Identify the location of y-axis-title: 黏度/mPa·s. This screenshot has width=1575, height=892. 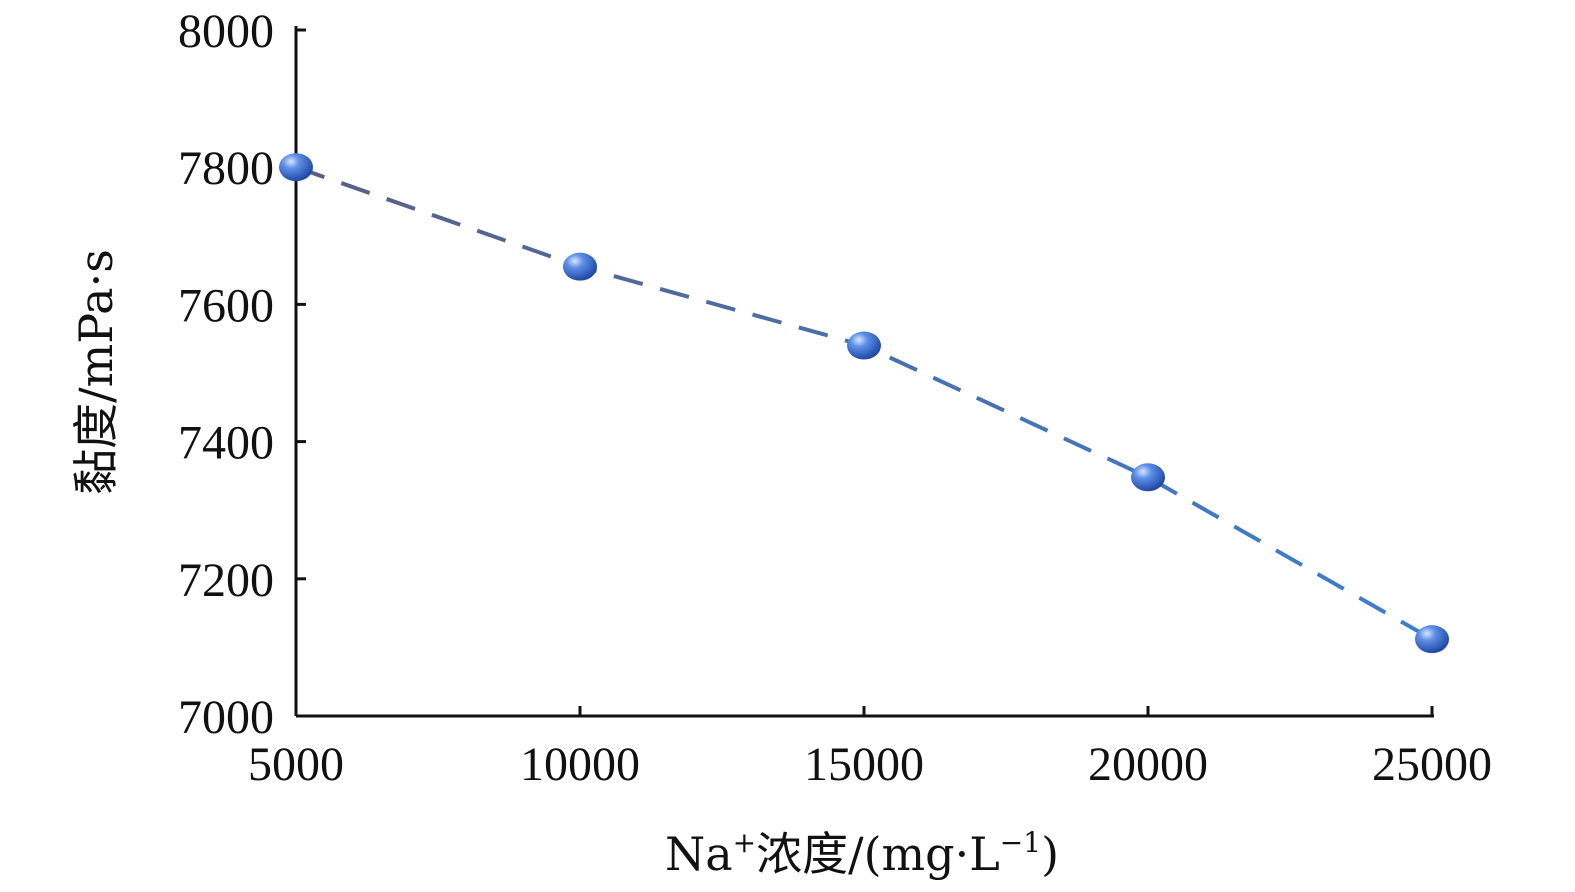
(96, 372).